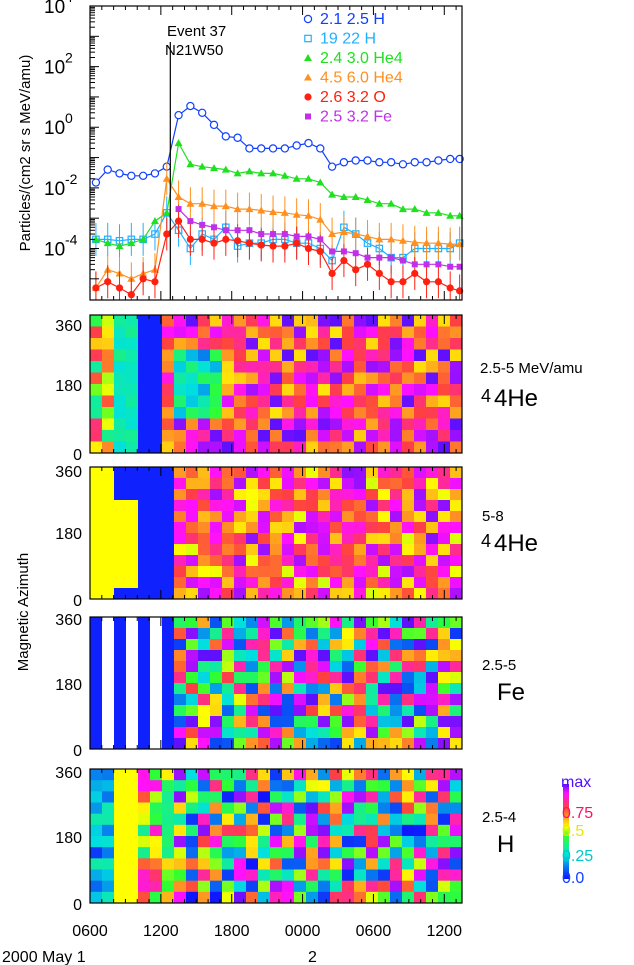 This screenshot has height=965, width=634. Describe the element at coordinates (308, 116) in the screenshot. I see `legend-marker` at that location.